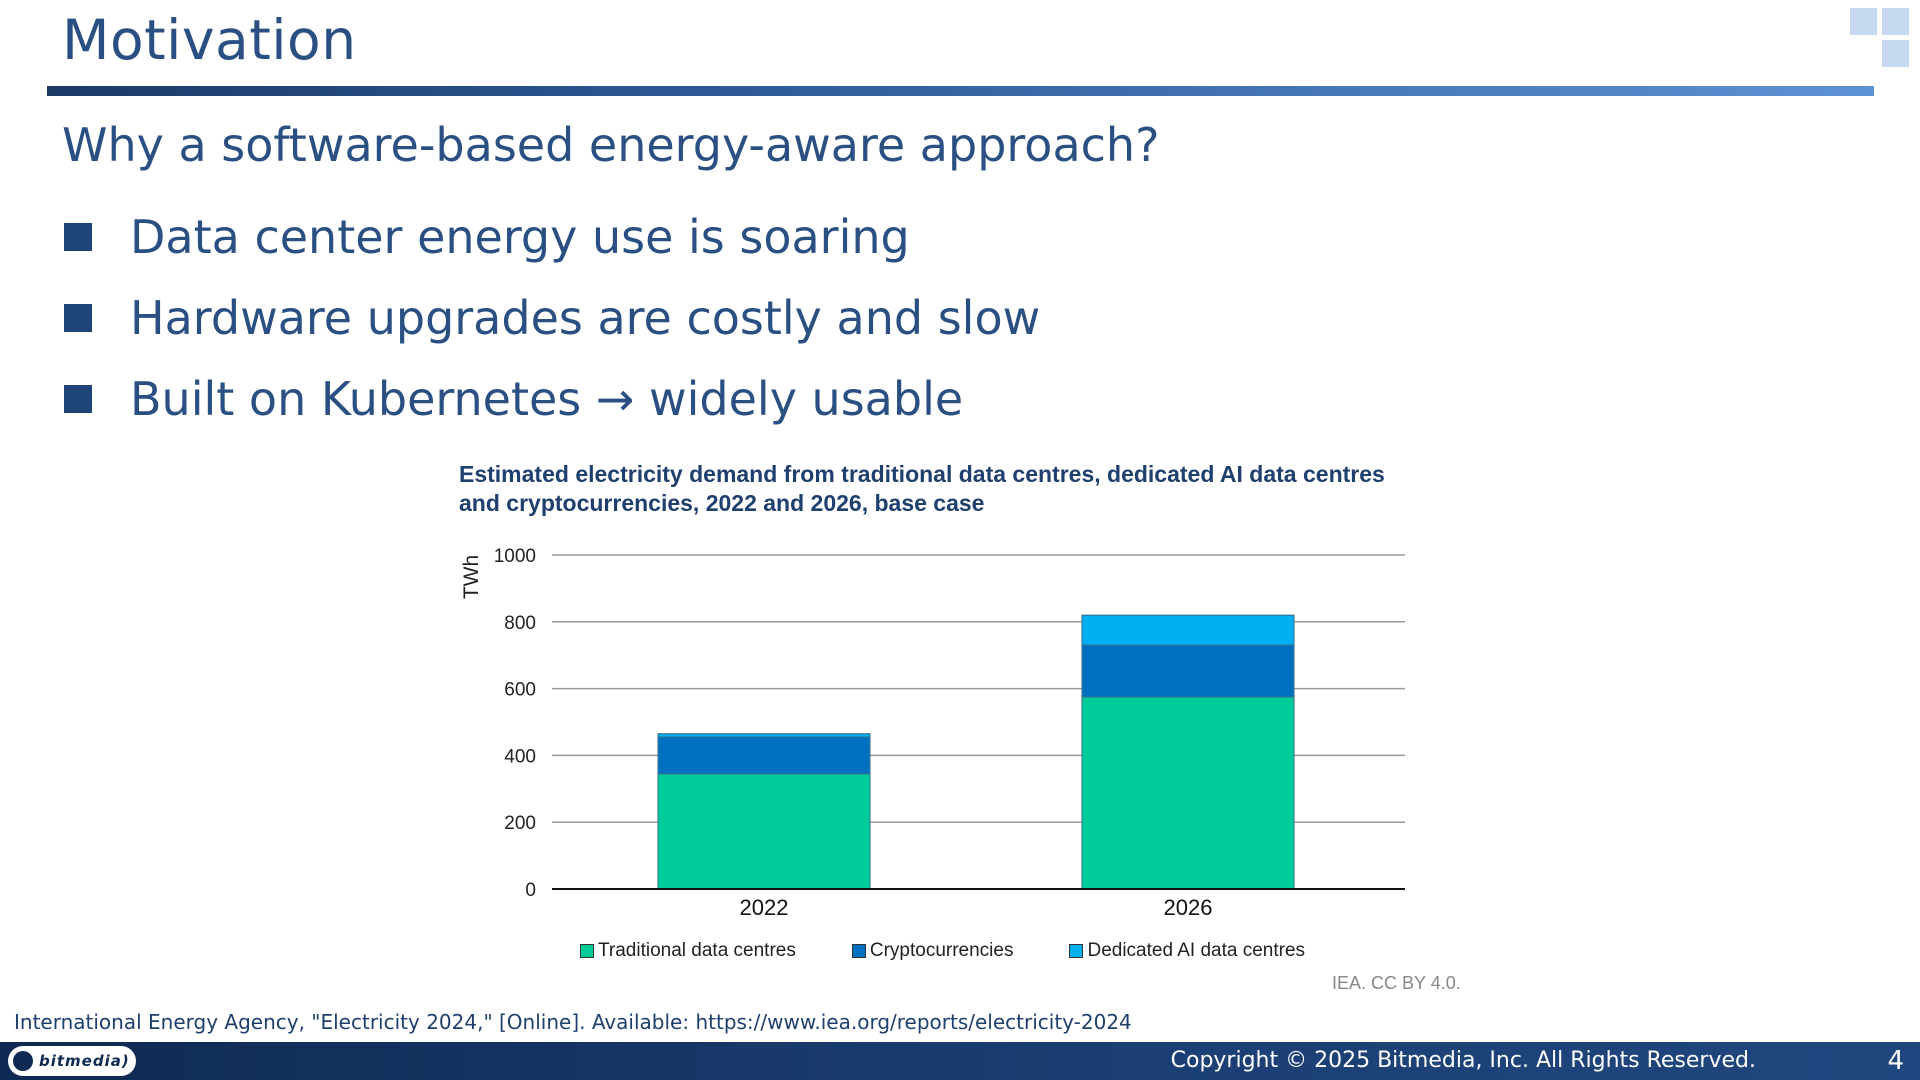 The height and width of the screenshot is (1080, 1920). Describe the element at coordinates (1895, 1061) in the screenshot. I see `page-number: 4` at that location.